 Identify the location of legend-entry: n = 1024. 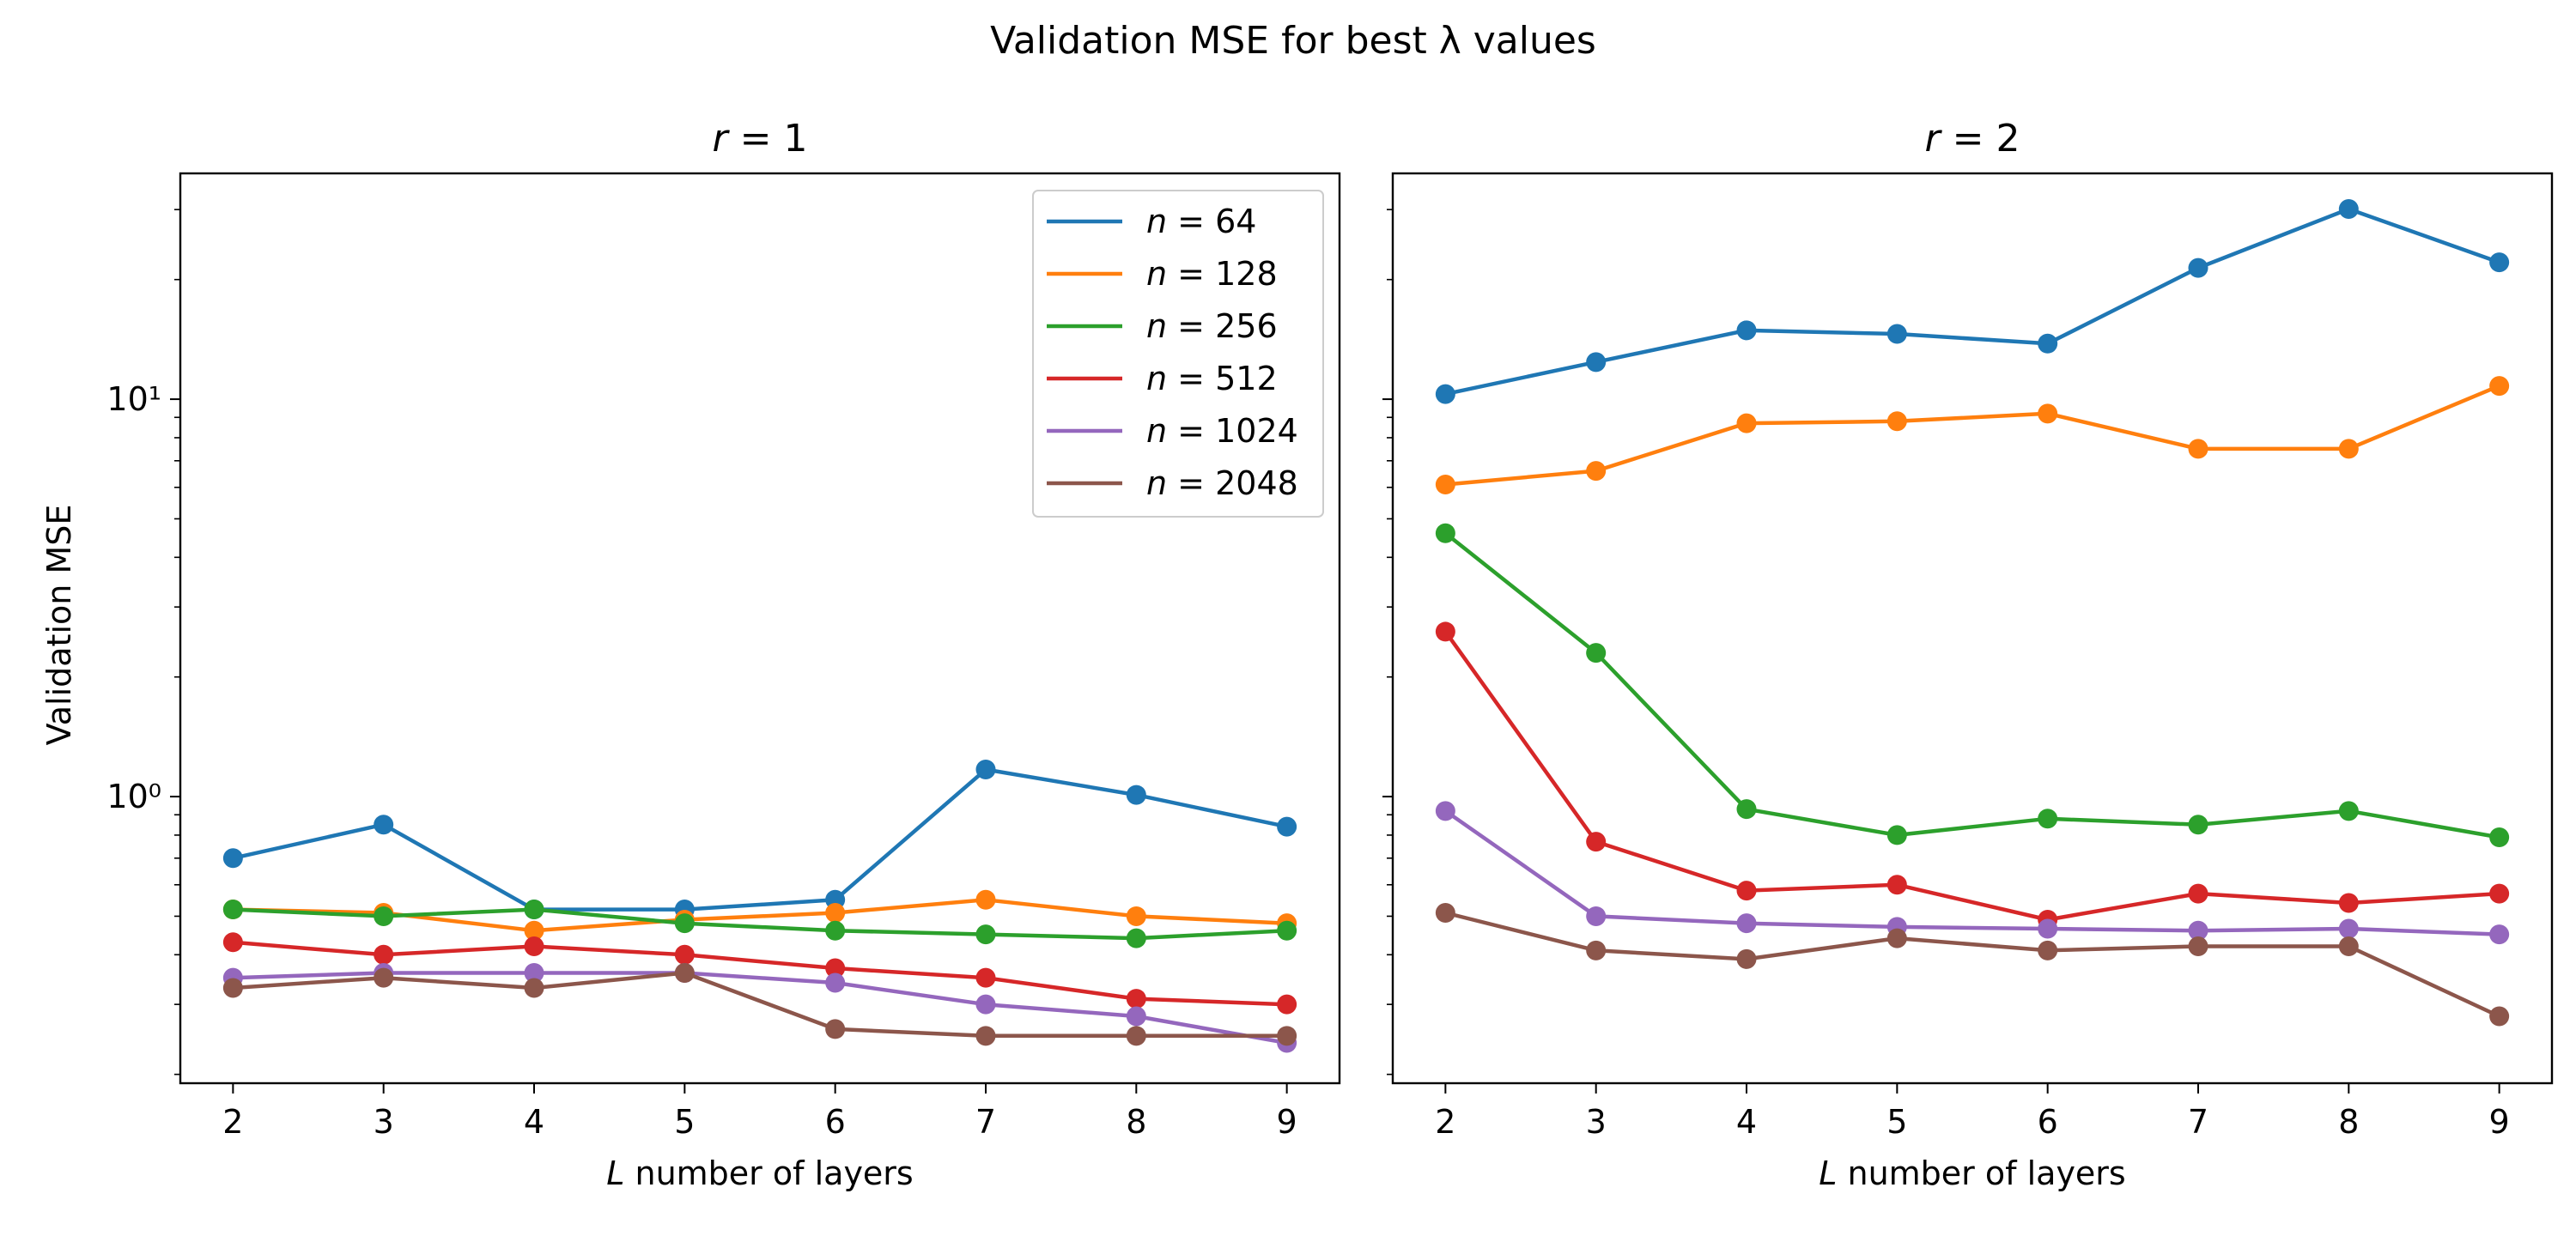
(1222, 431).